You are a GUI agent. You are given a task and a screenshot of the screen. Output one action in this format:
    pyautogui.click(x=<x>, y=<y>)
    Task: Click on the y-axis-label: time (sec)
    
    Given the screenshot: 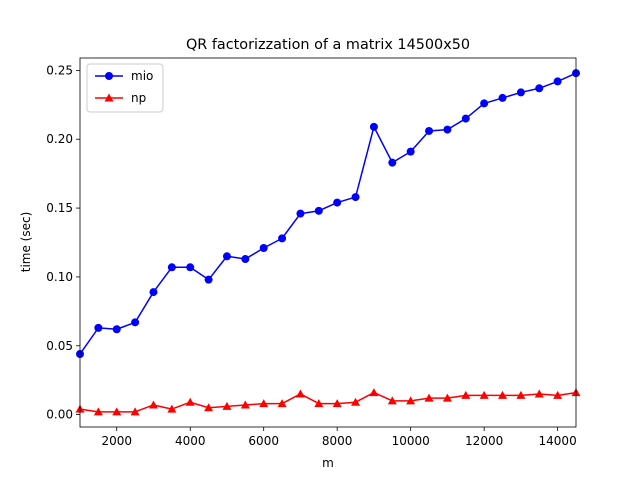 What is the action you would take?
    pyautogui.click(x=26, y=242)
    